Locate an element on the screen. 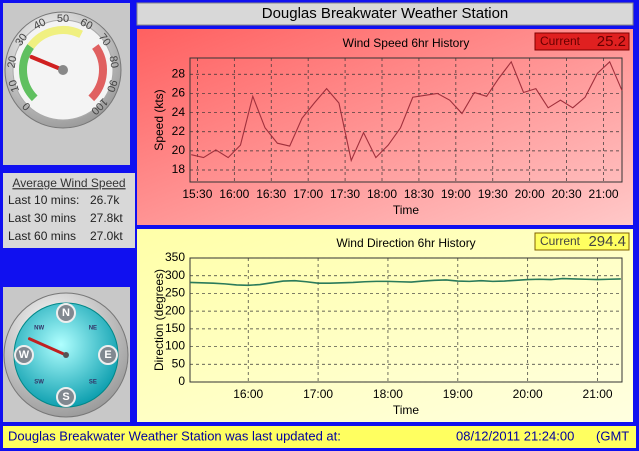 Image resolution: width=639 pixels, height=451 pixels. y-tick-label: 100 is located at coordinates (175, 346).